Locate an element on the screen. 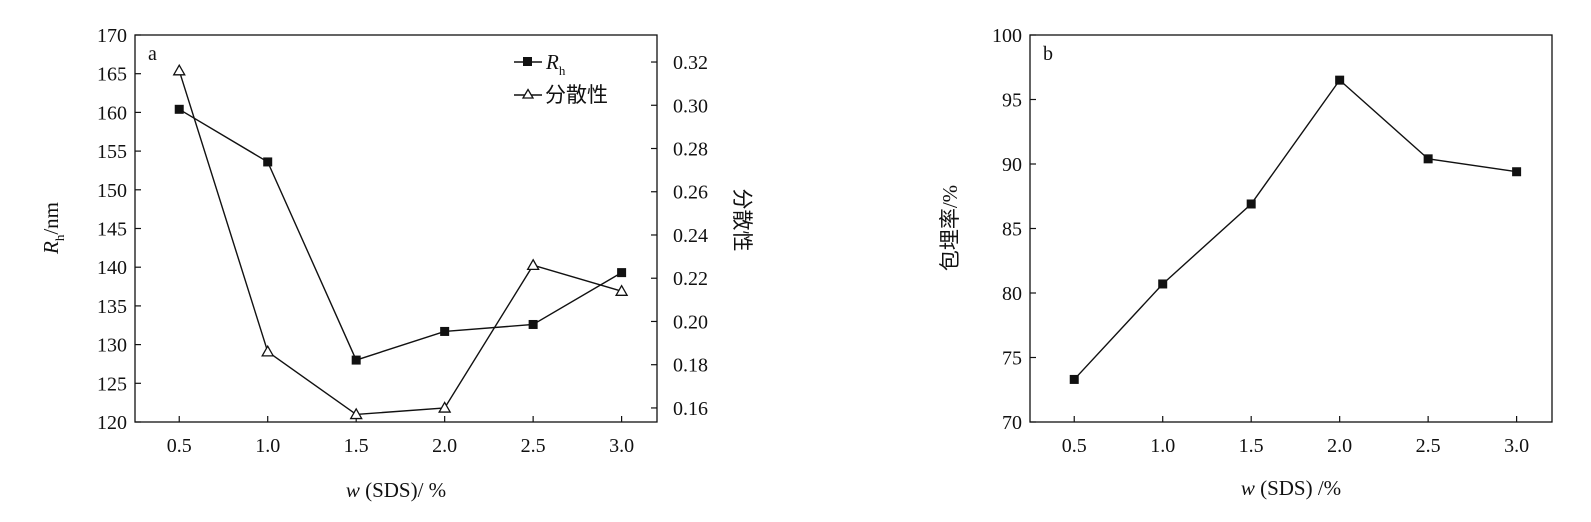 The image size is (1591, 522). rh-line is located at coordinates (400, 234).